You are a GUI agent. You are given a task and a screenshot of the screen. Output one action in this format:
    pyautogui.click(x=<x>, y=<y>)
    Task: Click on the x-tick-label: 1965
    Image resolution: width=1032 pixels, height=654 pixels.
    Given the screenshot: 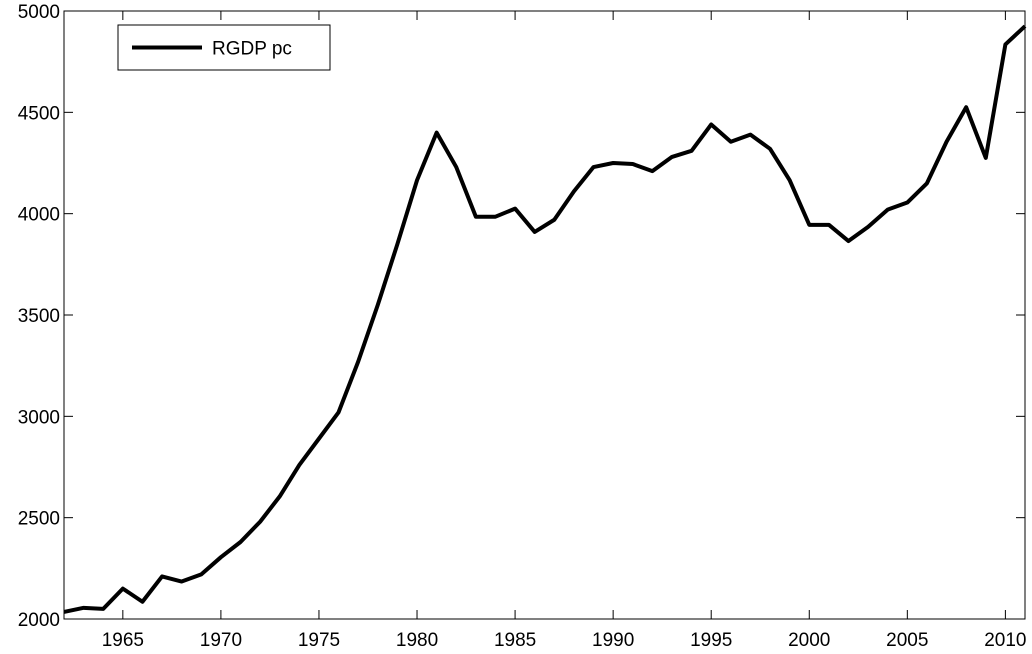 What is the action you would take?
    pyautogui.click(x=123, y=640)
    